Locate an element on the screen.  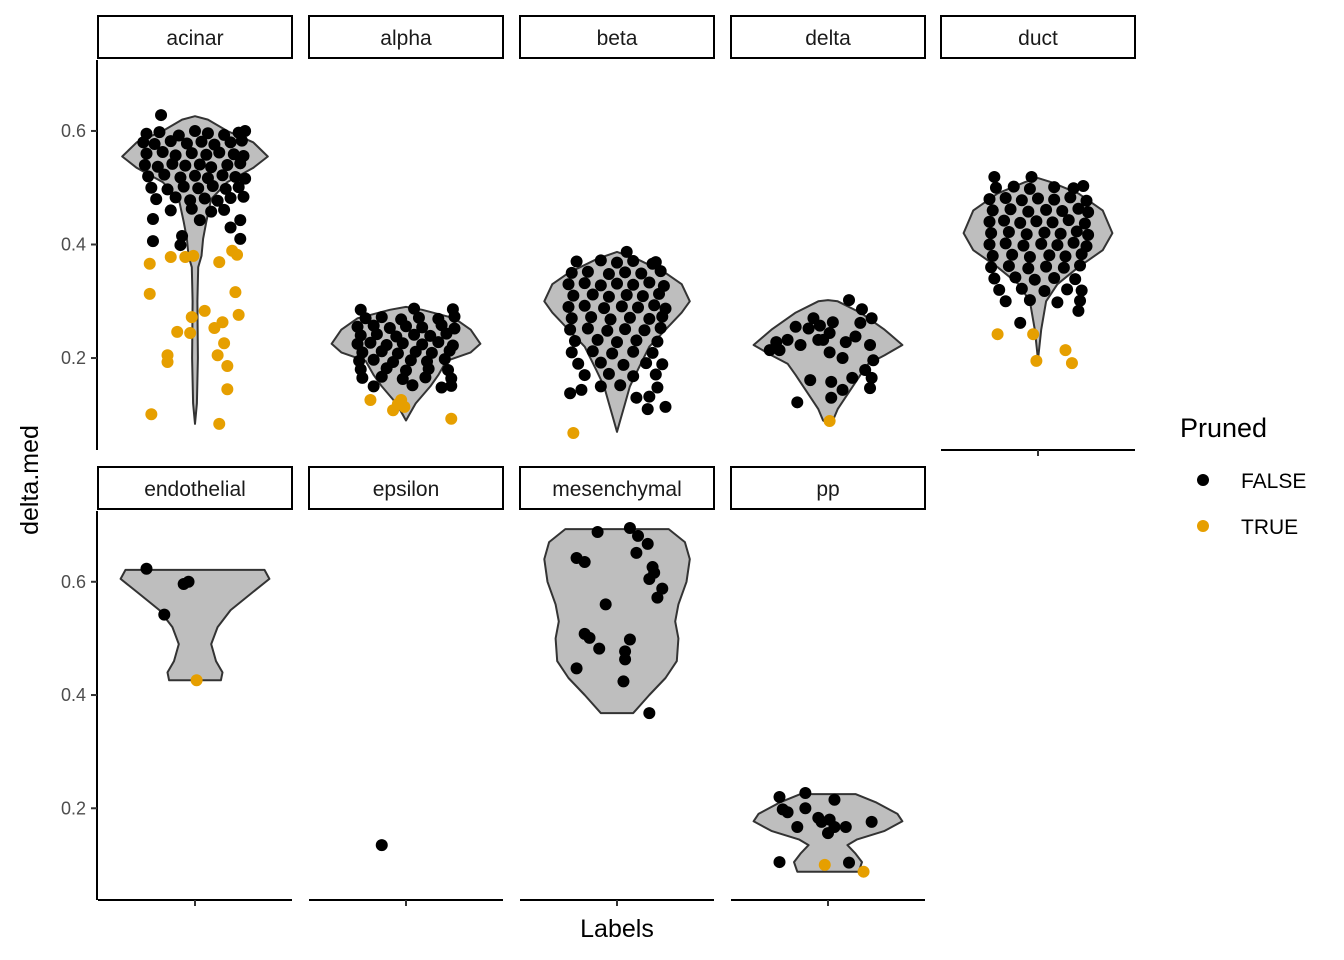
facet-strip-label: duct is located at coordinates (1038, 38).